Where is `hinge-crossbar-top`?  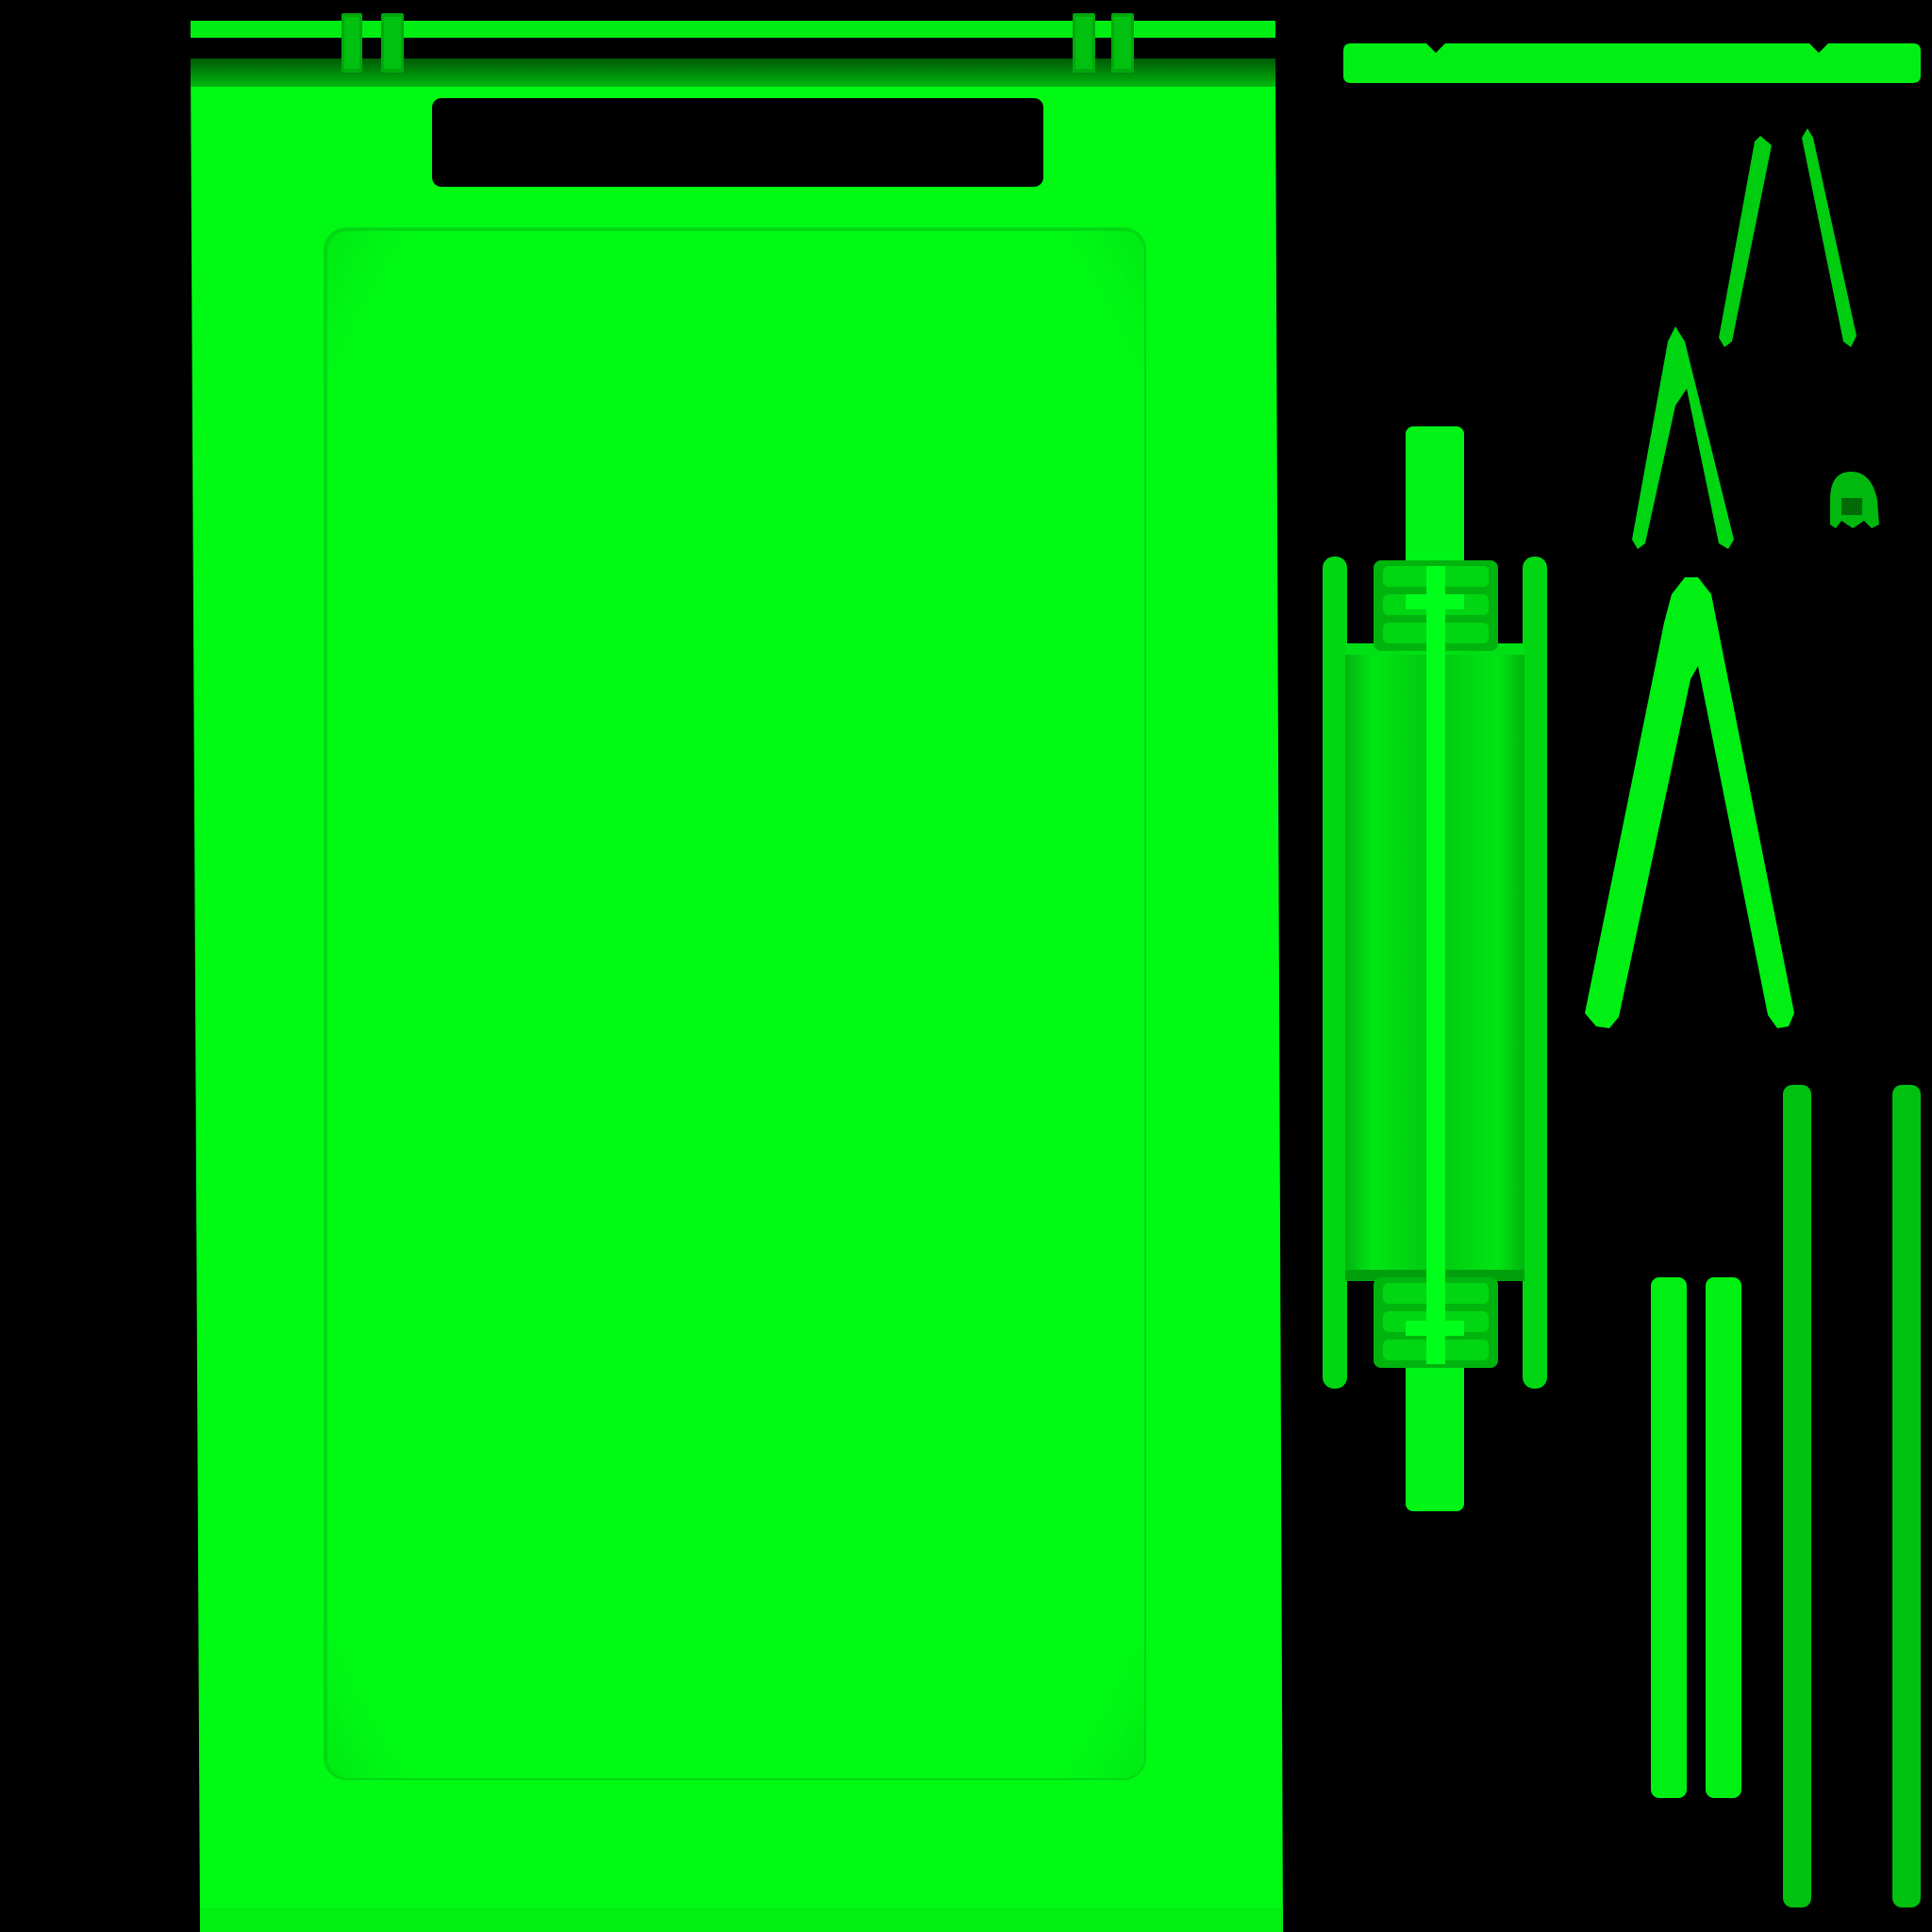 hinge-crossbar-top is located at coordinates (1435, 601).